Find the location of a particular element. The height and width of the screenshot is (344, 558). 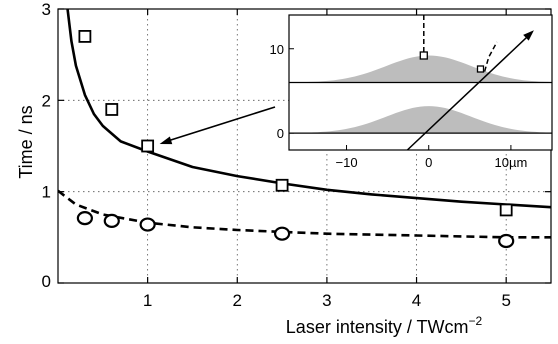

y-axis-label: Time / ns is located at coordinates (26, 141).